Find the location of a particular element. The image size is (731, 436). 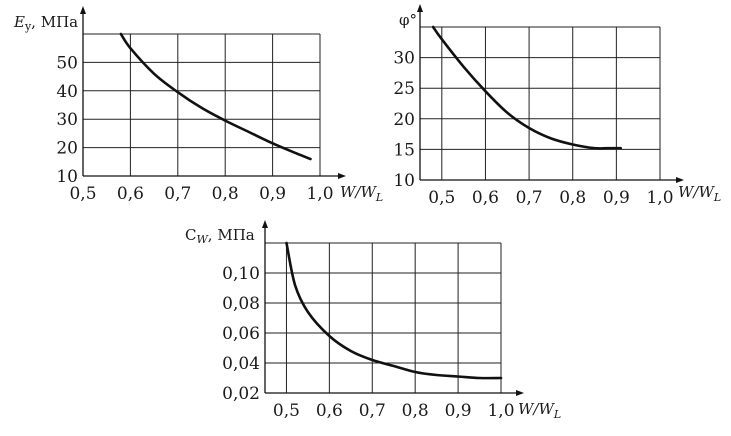

cw-y-tick-label: 0,02 is located at coordinates (241, 394).